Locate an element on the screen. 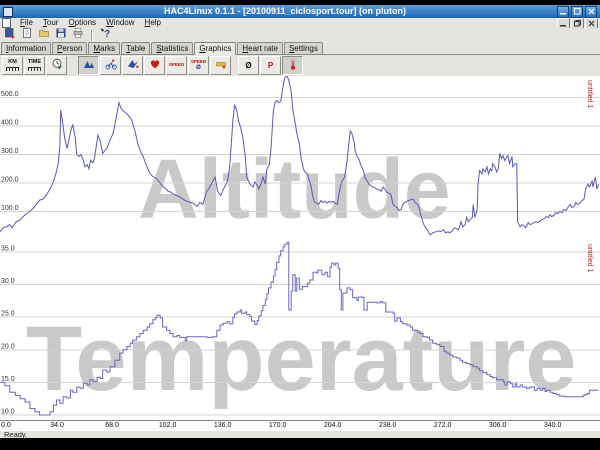  average-values-button: Ø is located at coordinates (248, 65).